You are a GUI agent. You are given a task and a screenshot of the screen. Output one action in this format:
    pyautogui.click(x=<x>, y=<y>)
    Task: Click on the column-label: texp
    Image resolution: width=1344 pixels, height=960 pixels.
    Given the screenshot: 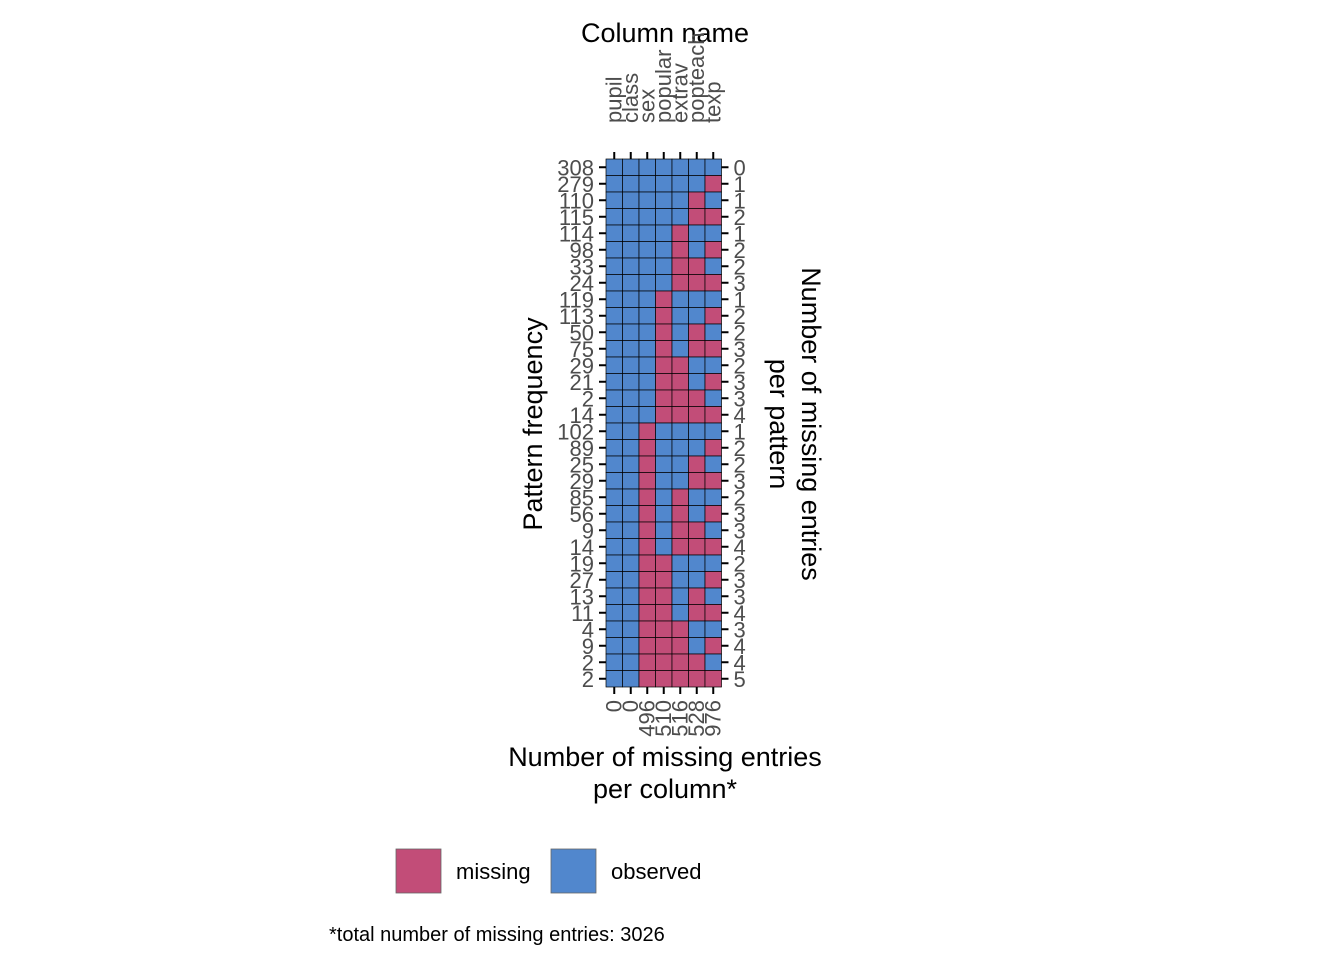 What is the action you would take?
    pyautogui.click(x=712, y=102)
    